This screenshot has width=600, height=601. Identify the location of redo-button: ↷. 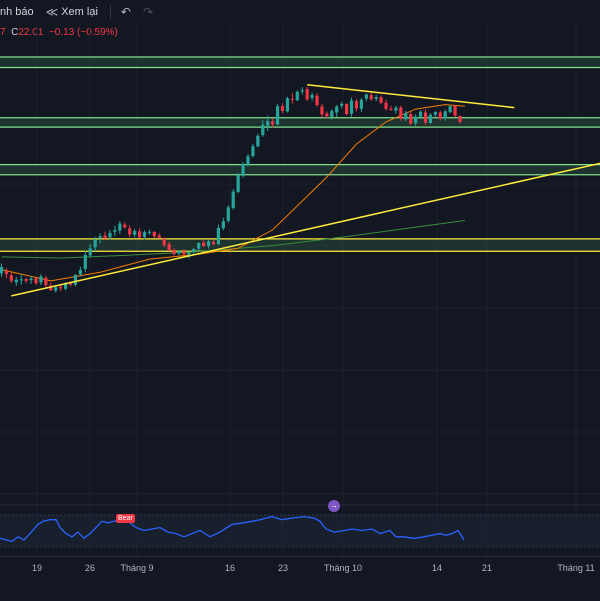
(148, 12).